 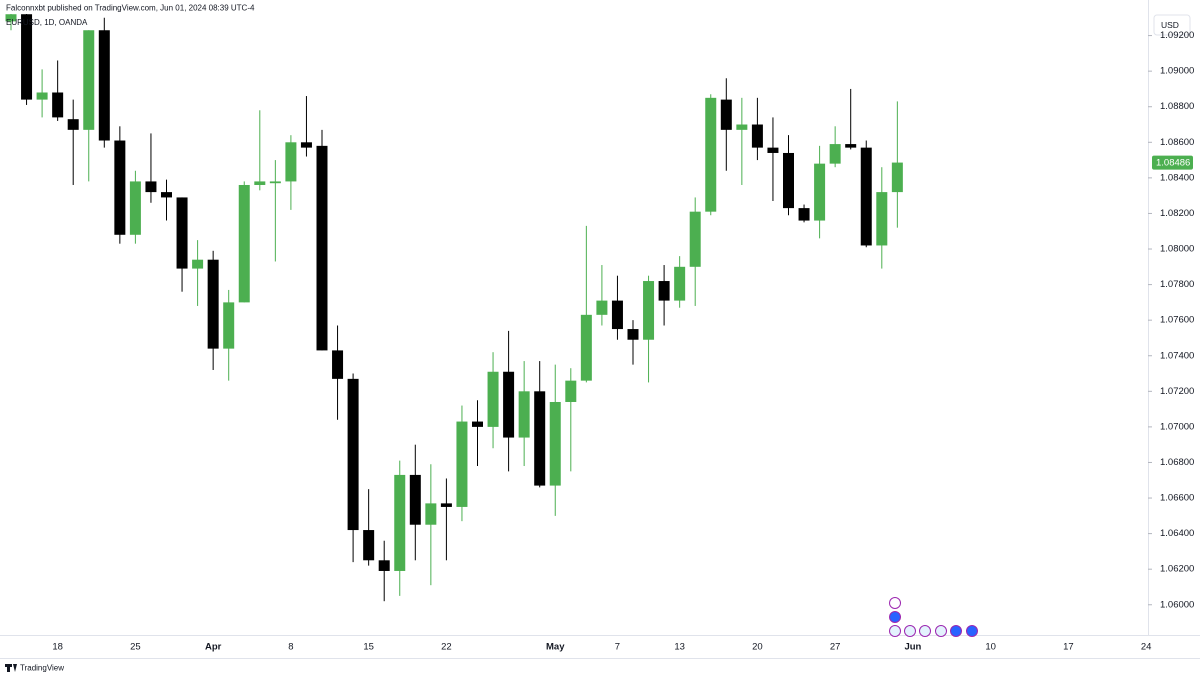 I want to click on brand-logo, so click(x=11, y=668).